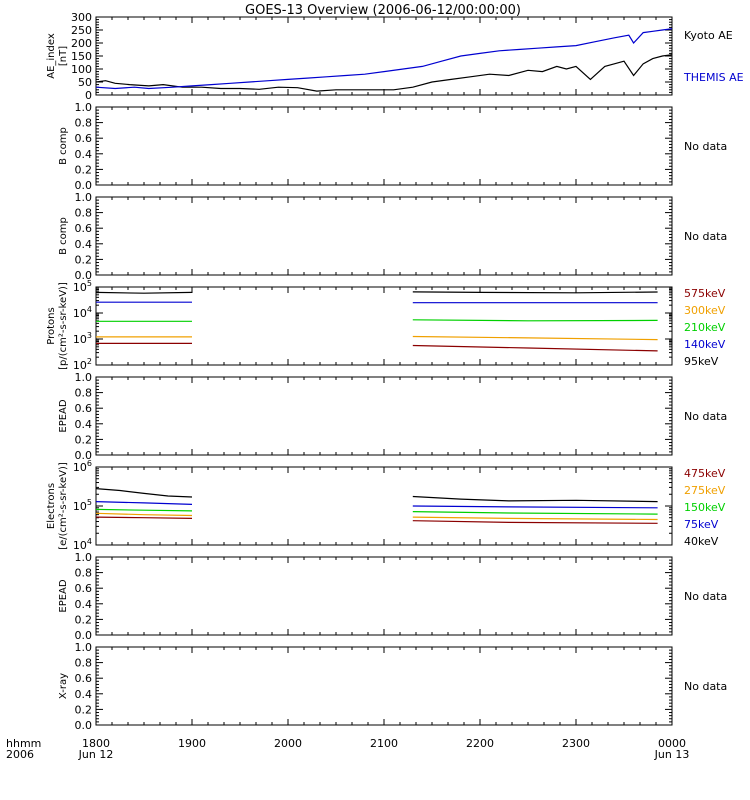  Describe the element at coordinates (701, 541) in the screenshot. I see `legend-entry: 40keV` at that location.